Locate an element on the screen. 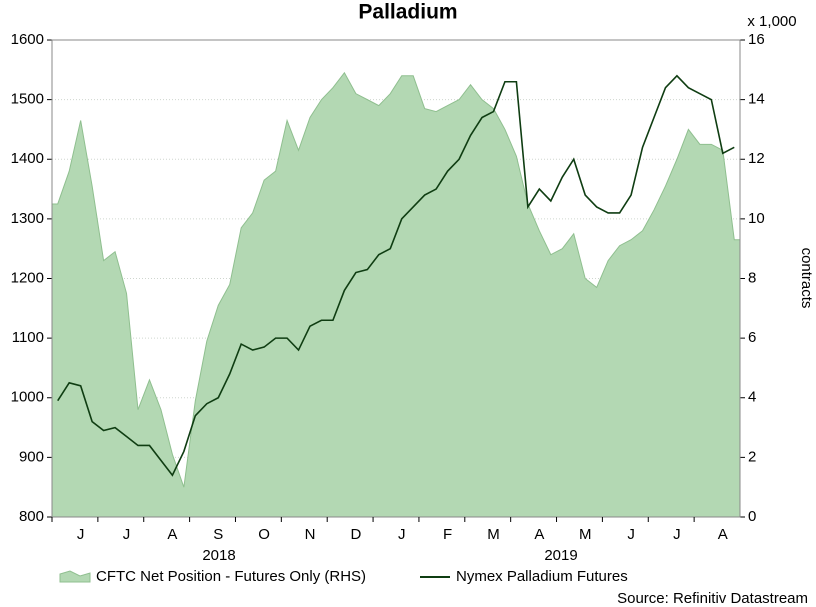  y-tick-label: 800 is located at coordinates (31, 516).